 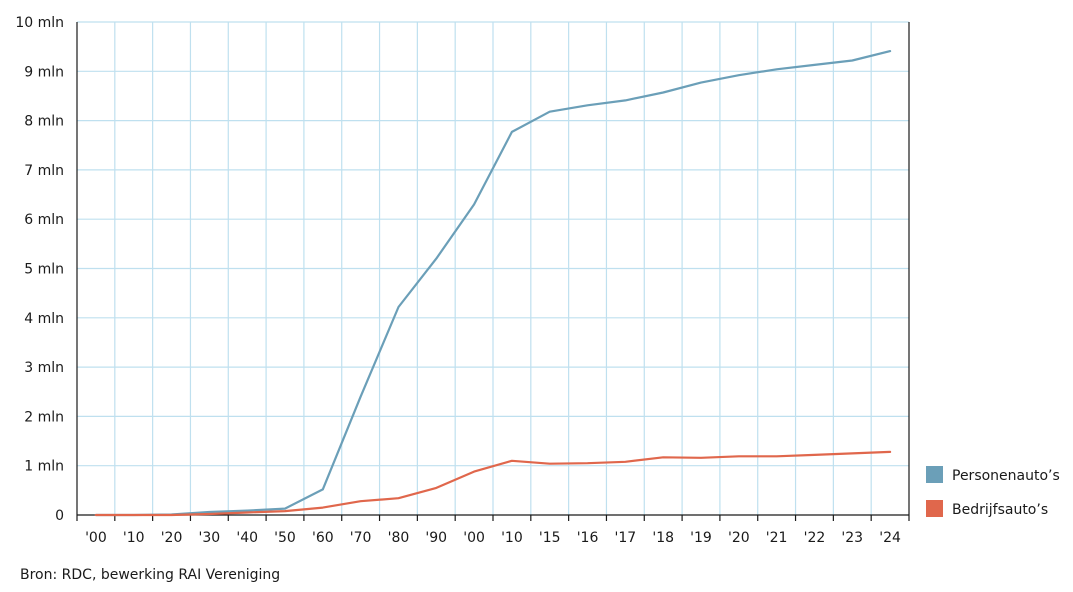 What do you see at coordinates (399, 538) in the screenshot?
I see `x-tick-label: '80` at bounding box center [399, 538].